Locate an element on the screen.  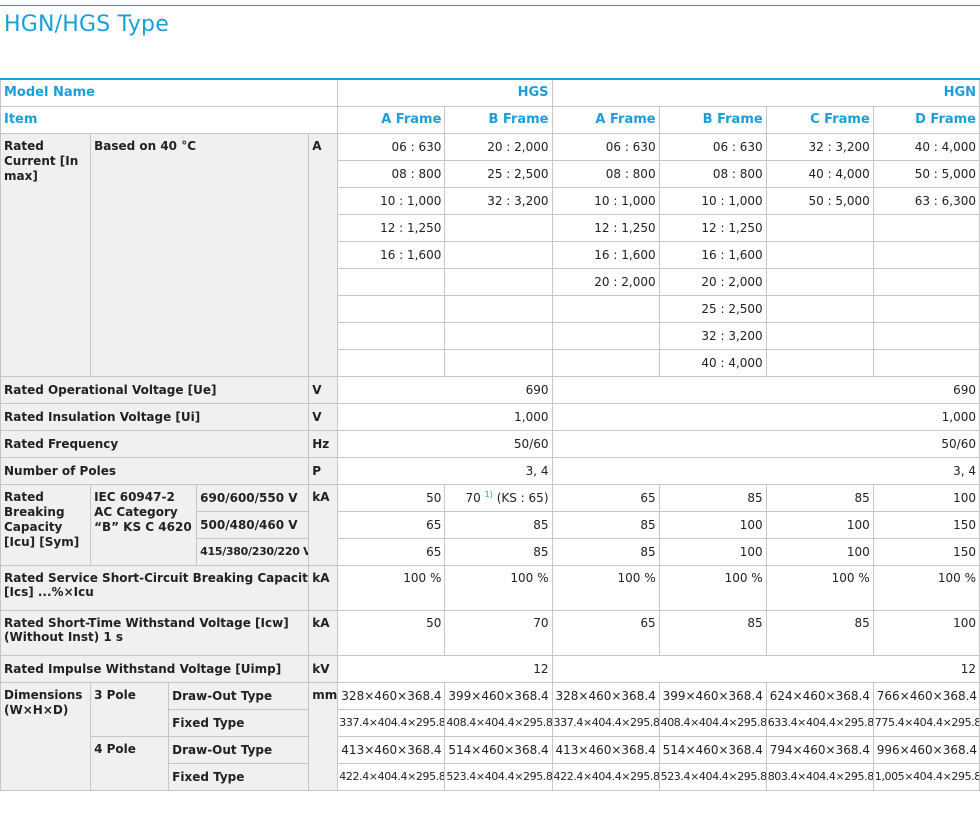
breaking-cell: 65 is located at coordinates (391, 551).